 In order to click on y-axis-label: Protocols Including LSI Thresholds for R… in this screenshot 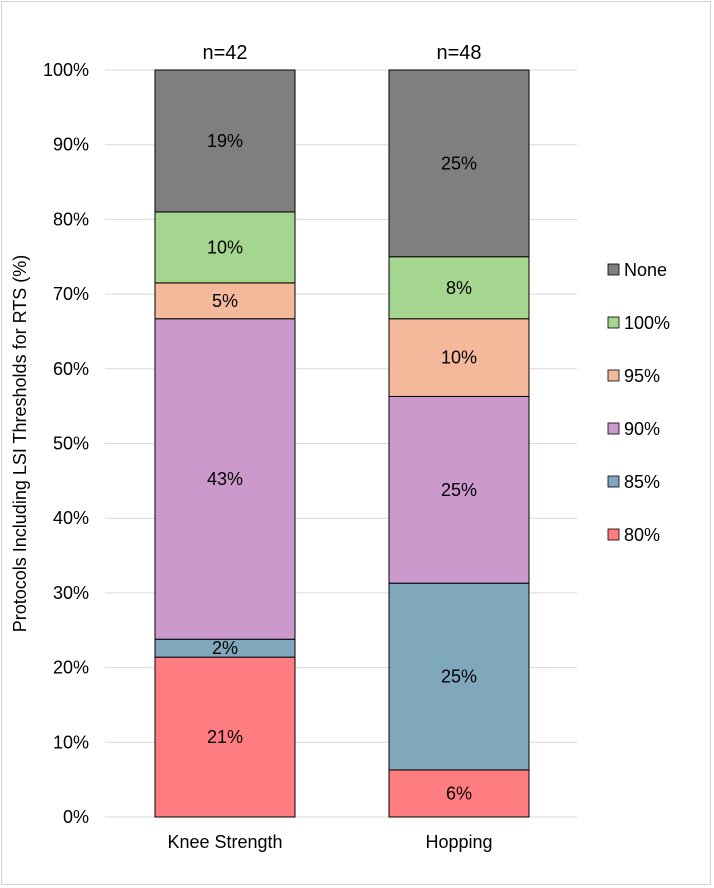, I will do `click(20, 444)`.